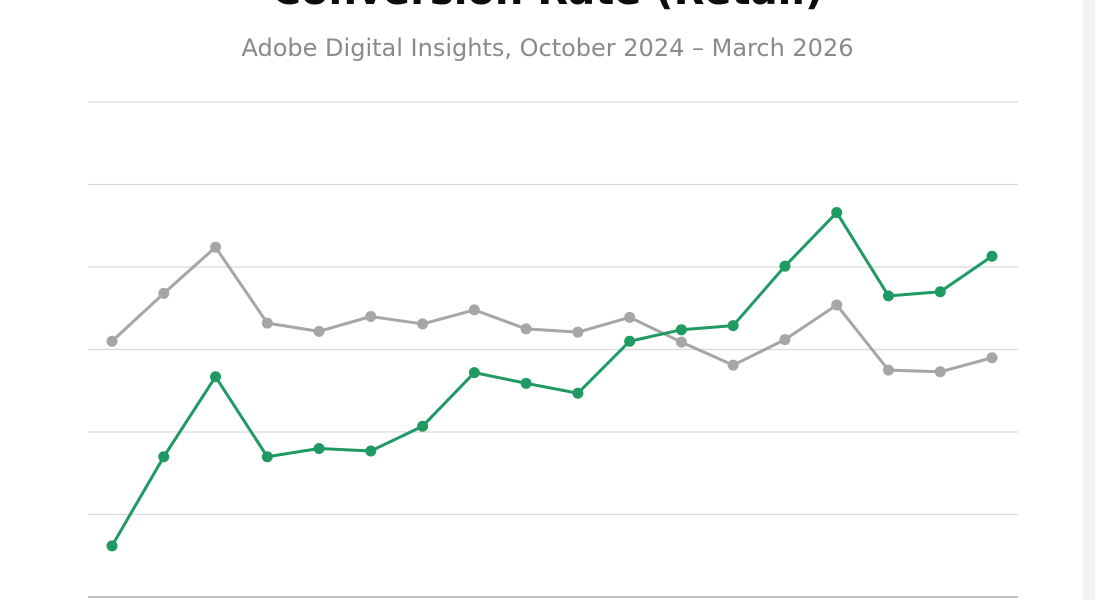 This screenshot has height=600, width=1095. Describe the element at coordinates (1089, 300) in the screenshot. I see `page-edge` at that location.